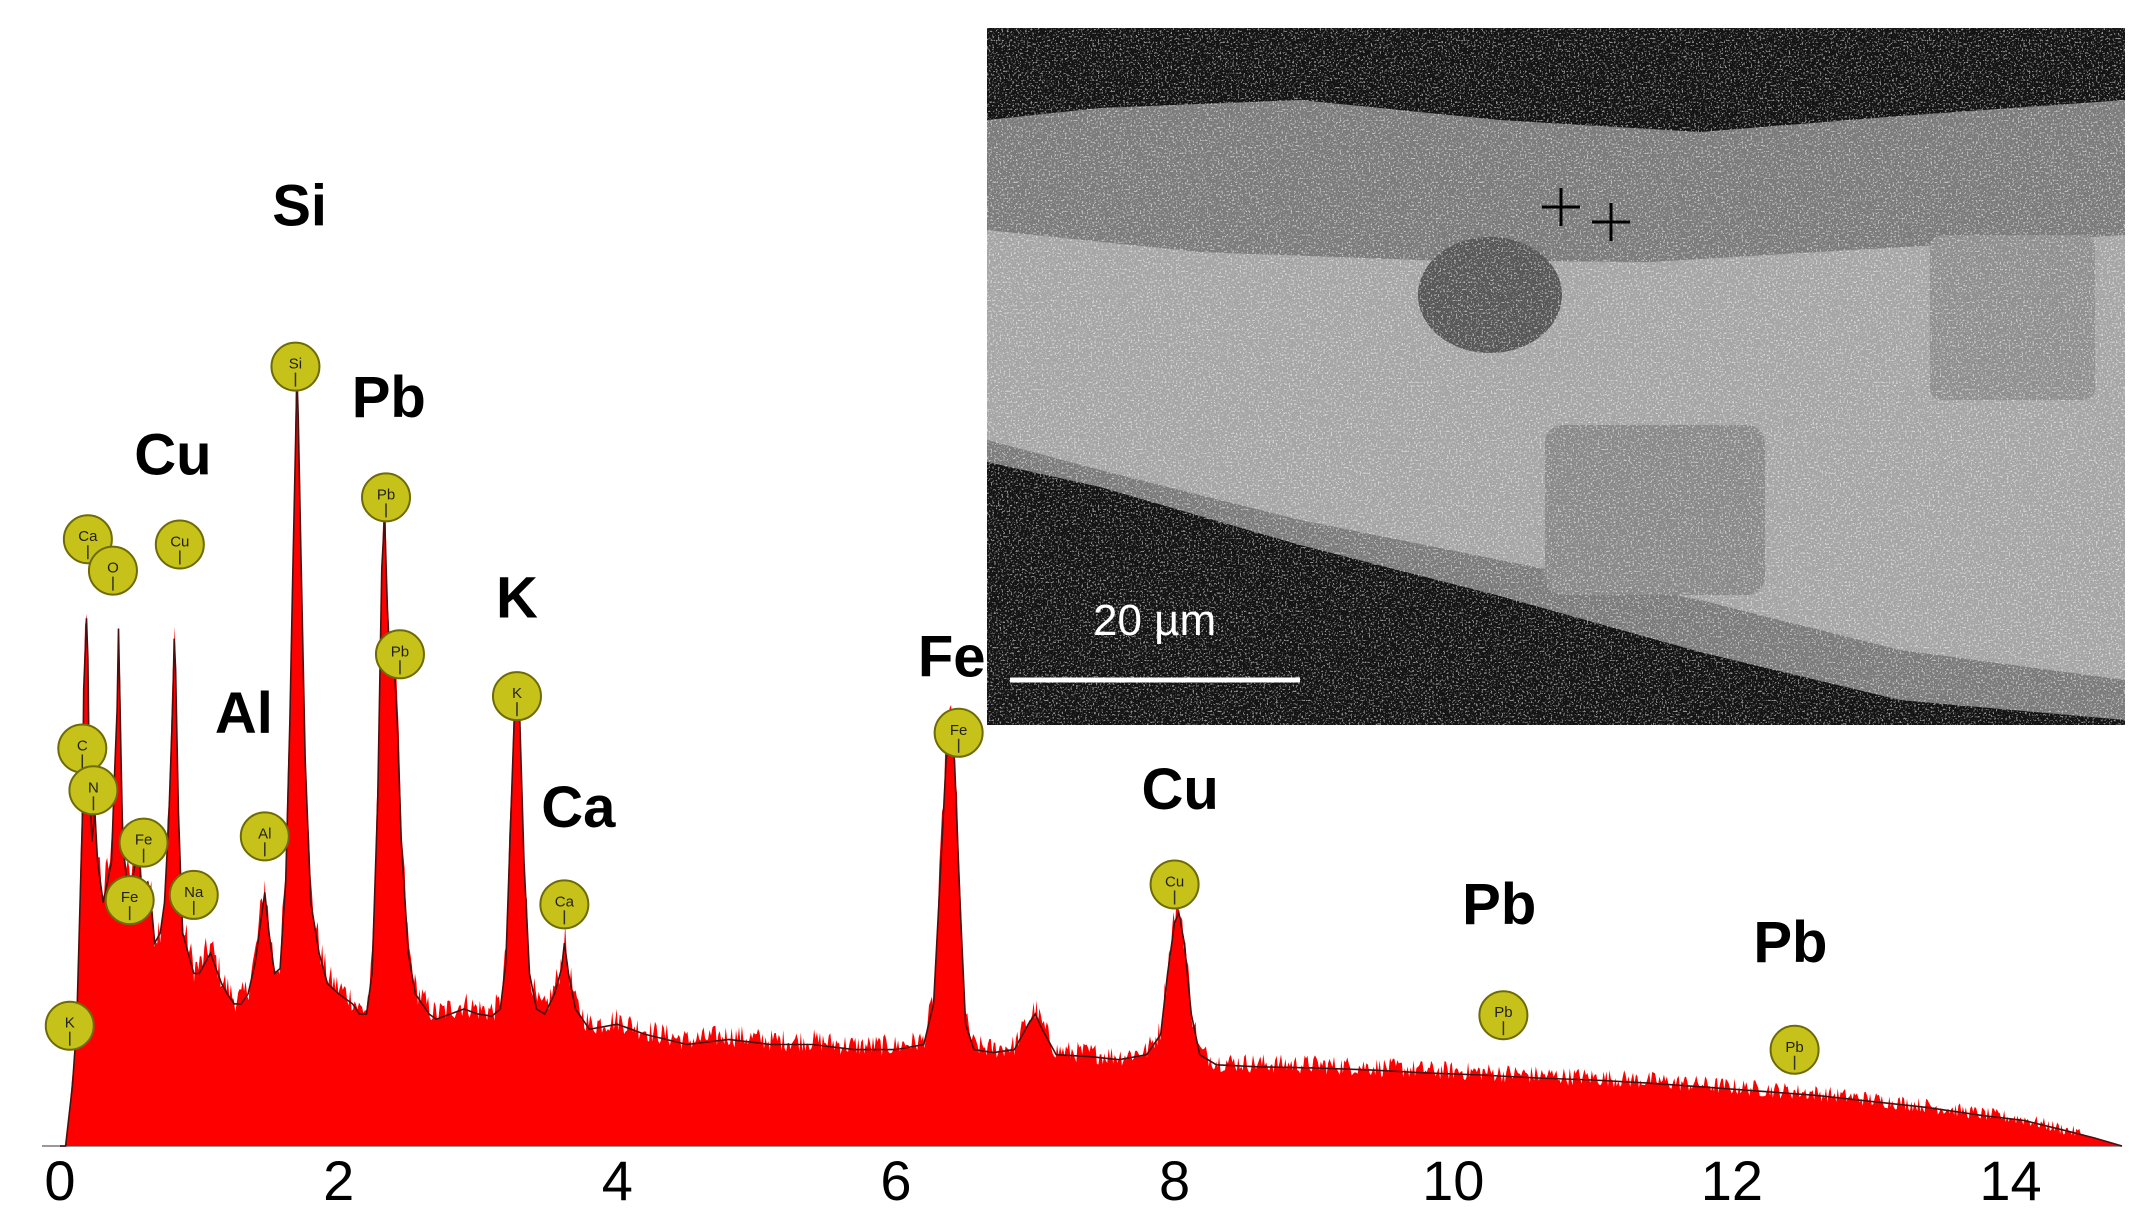 The width and height of the screenshot is (2132, 1213). What do you see at coordinates (952, 656) in the screenshot?
I see `peak-label: Fe` at bounding box center [952, 656].